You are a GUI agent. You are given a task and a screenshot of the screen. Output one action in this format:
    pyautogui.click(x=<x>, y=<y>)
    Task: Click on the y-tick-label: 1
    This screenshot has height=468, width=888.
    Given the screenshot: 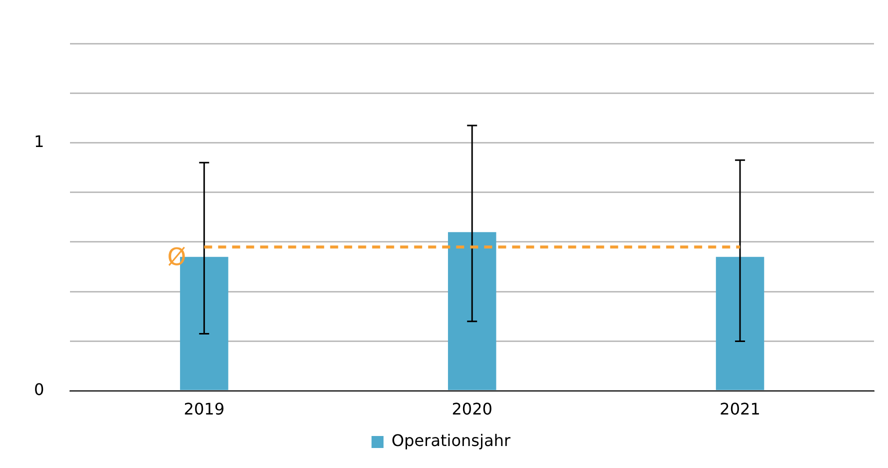 What is the action you would take?
    pyautogui.click(x=39, y=141)
    